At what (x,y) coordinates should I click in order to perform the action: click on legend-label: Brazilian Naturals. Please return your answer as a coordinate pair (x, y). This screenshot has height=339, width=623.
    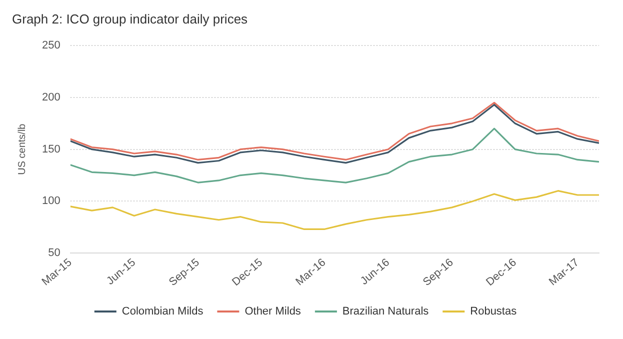
    Looking at the image, I should click on (386, 312).